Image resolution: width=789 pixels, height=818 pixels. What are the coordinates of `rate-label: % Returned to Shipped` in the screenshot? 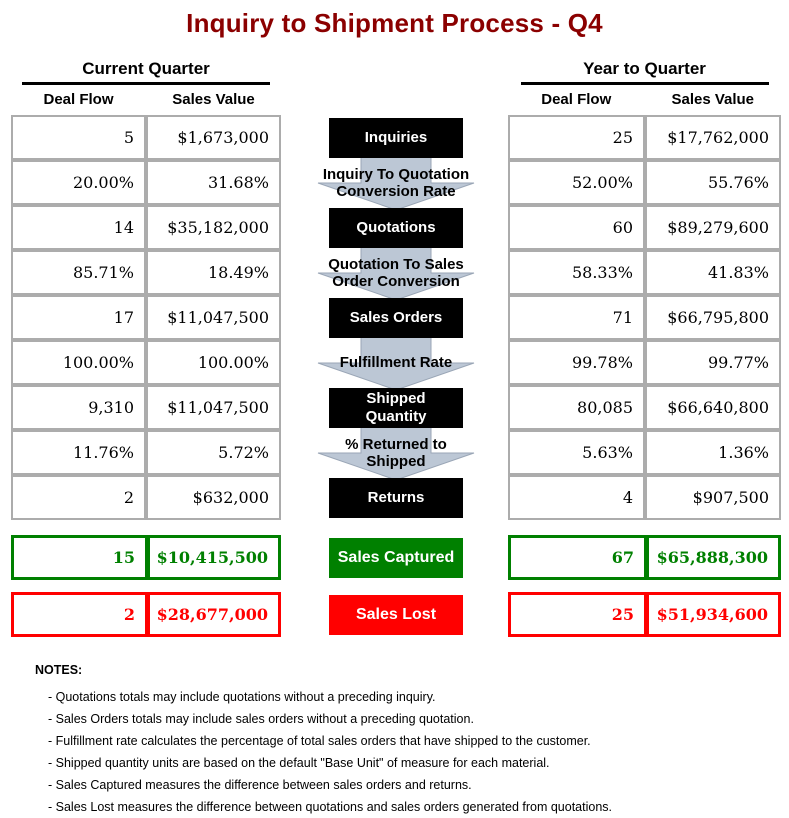 It's located at (396, 452).